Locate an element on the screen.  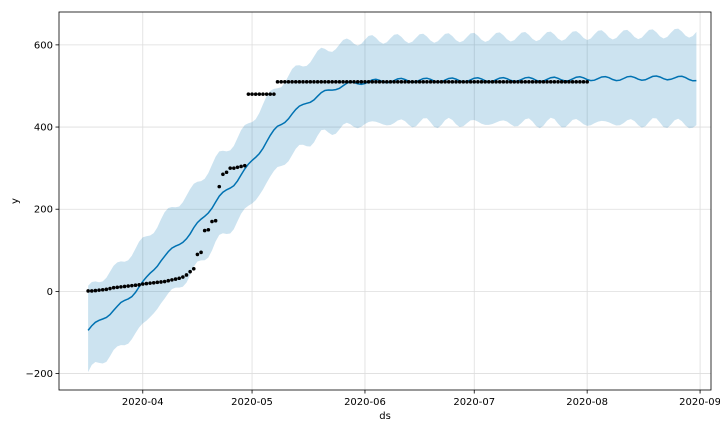
x-tick-label-2: 2020-06 is located at coordinates (365, 402).